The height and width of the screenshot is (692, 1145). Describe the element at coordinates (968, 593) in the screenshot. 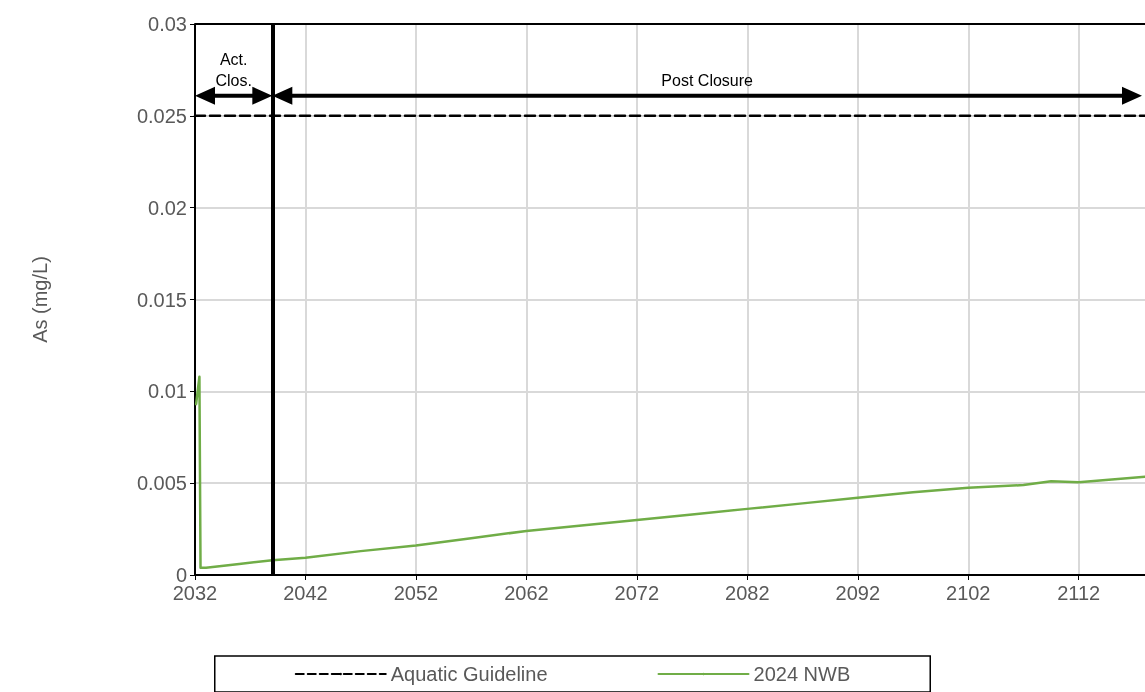

I see `x-tick-label: 2102` at that location.